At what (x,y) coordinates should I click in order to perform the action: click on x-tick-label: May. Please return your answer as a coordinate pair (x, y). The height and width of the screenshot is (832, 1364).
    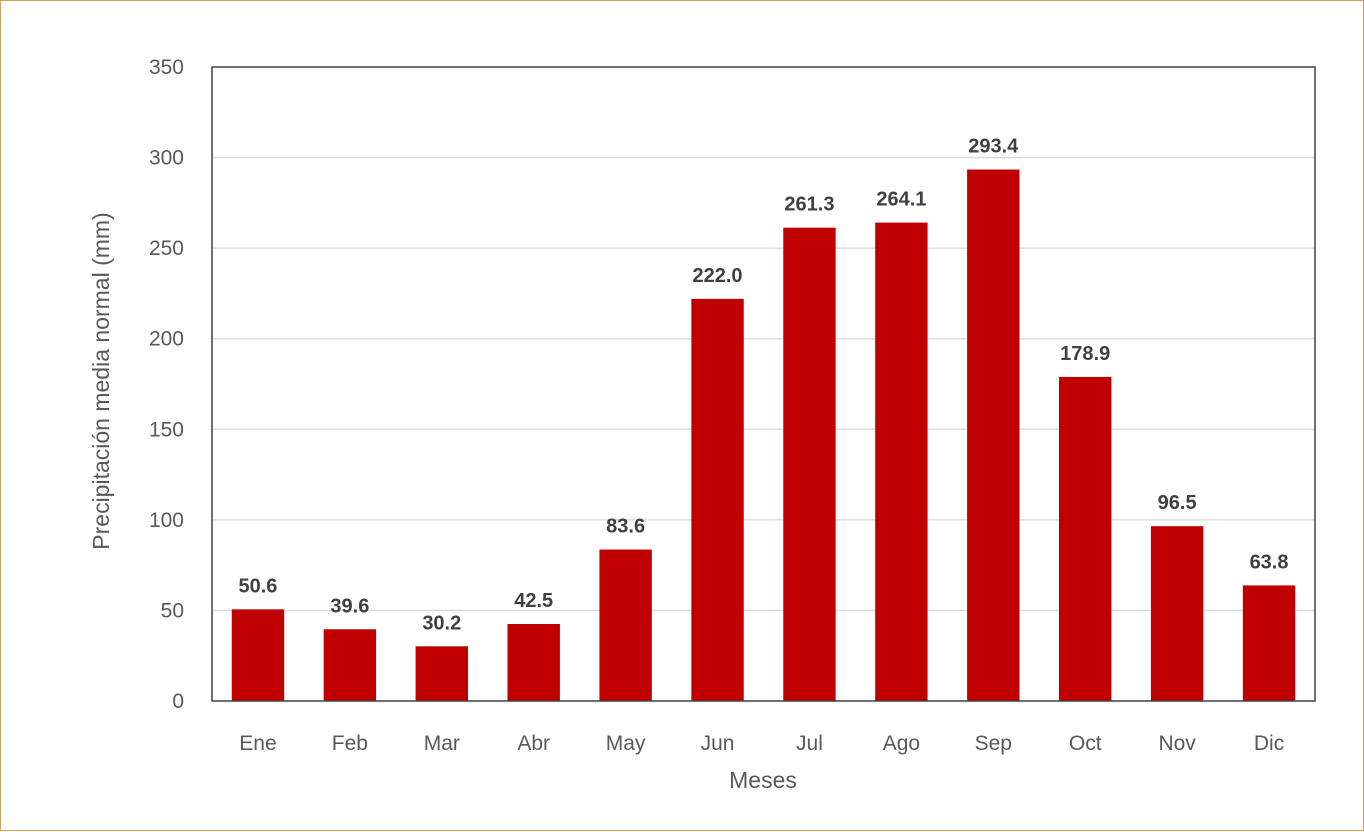
    Looking at the image, I should click on (626, 743).